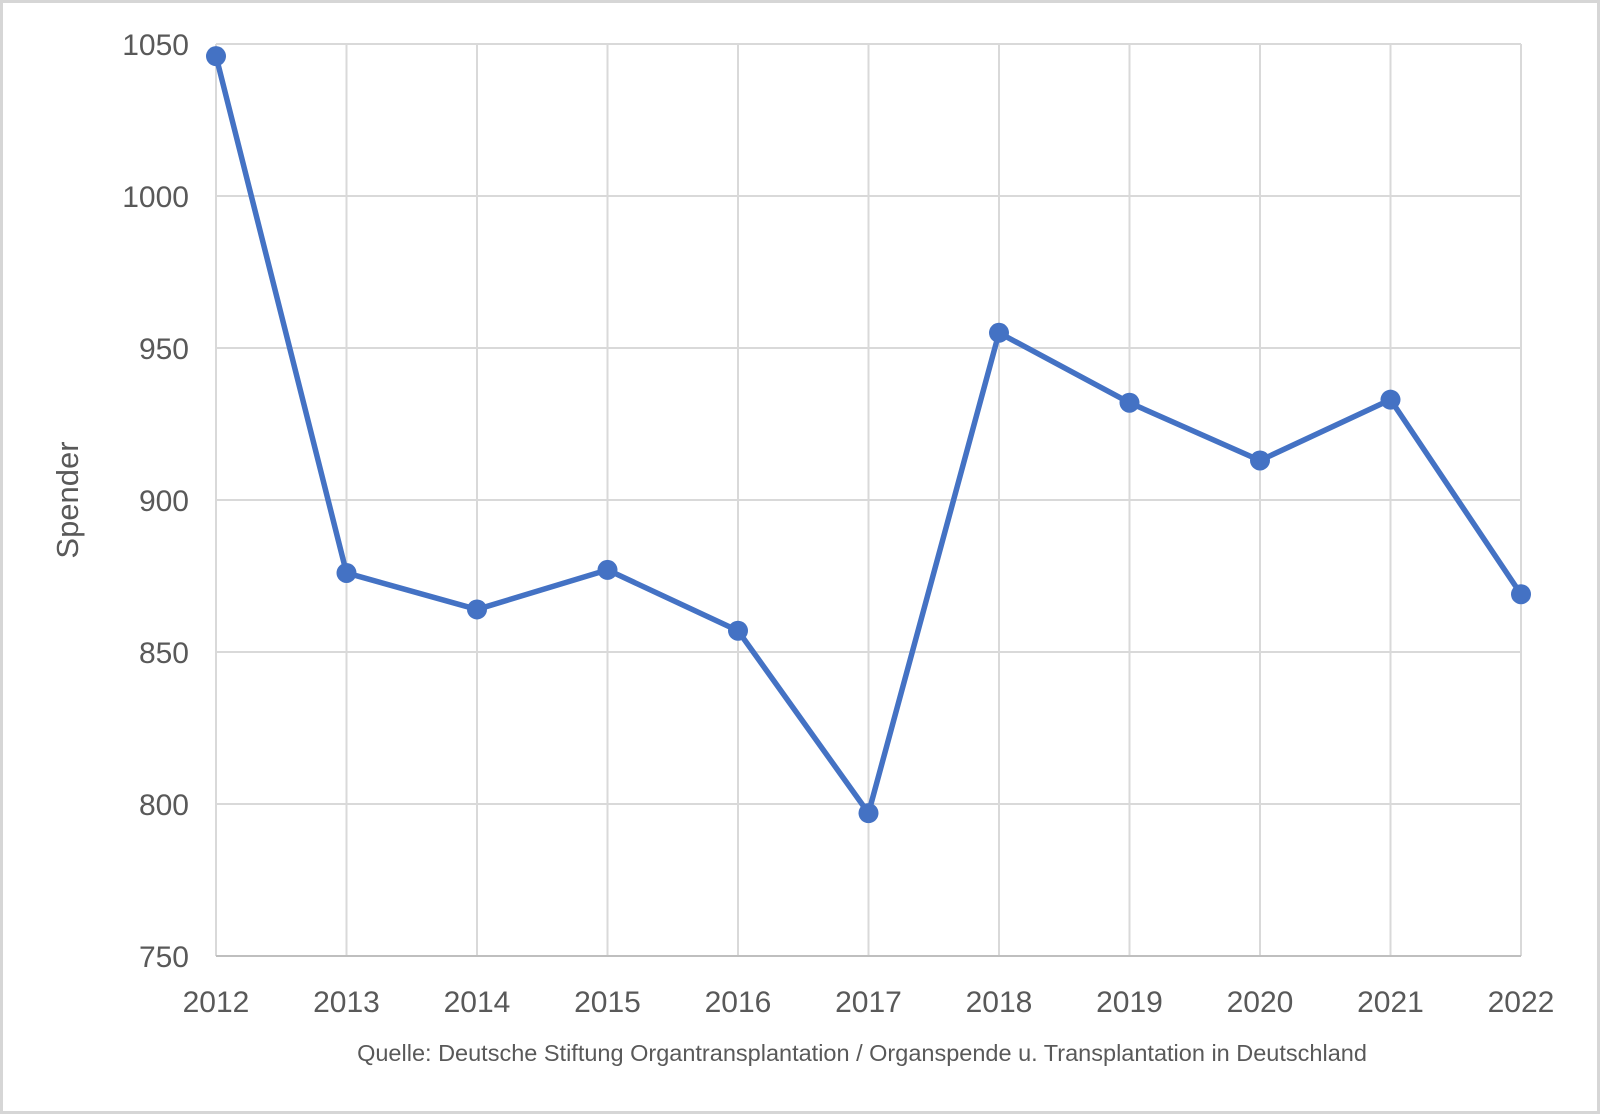 The height and width of the screenshot is (1114, 1600). What do you see at coordinates (1129, 1002) in the screenshot?
I see `x-tick-label: 2019` at bounding box center [1129, 1002].